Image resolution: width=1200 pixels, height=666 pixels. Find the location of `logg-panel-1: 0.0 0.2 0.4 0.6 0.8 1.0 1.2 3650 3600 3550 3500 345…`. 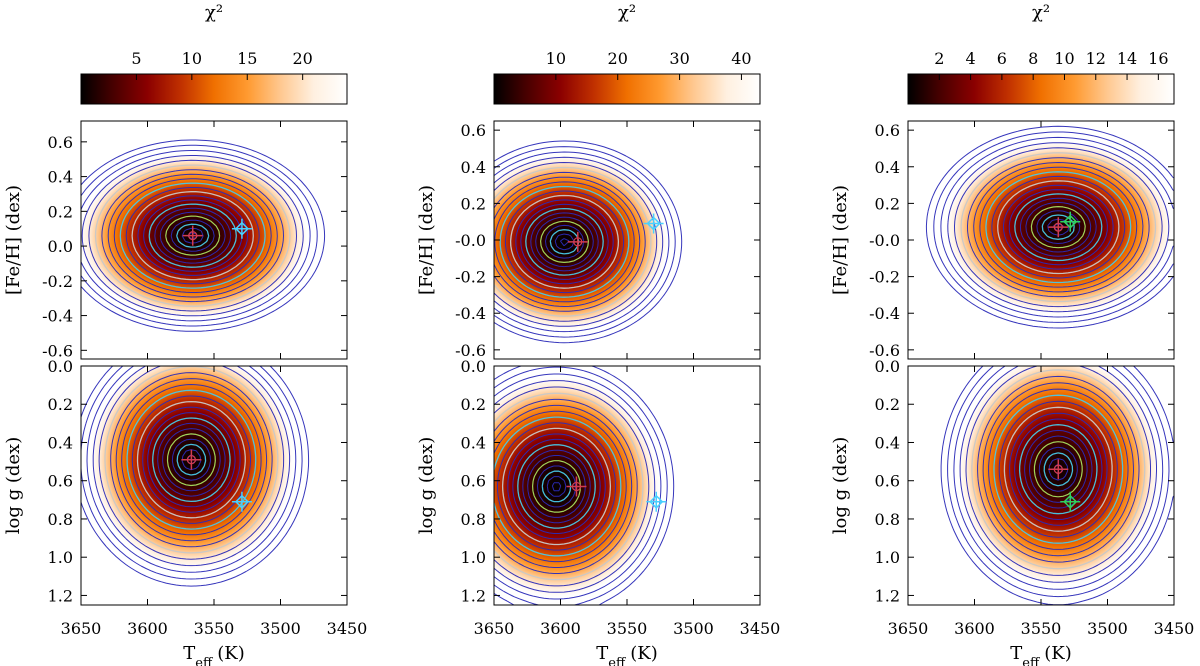

logg-panel-1: 0.0 0.2 0.4 0.6 0.8 1.0 1.2 3650 3600 3550 3500 345… is located at coordinates (185, 497).